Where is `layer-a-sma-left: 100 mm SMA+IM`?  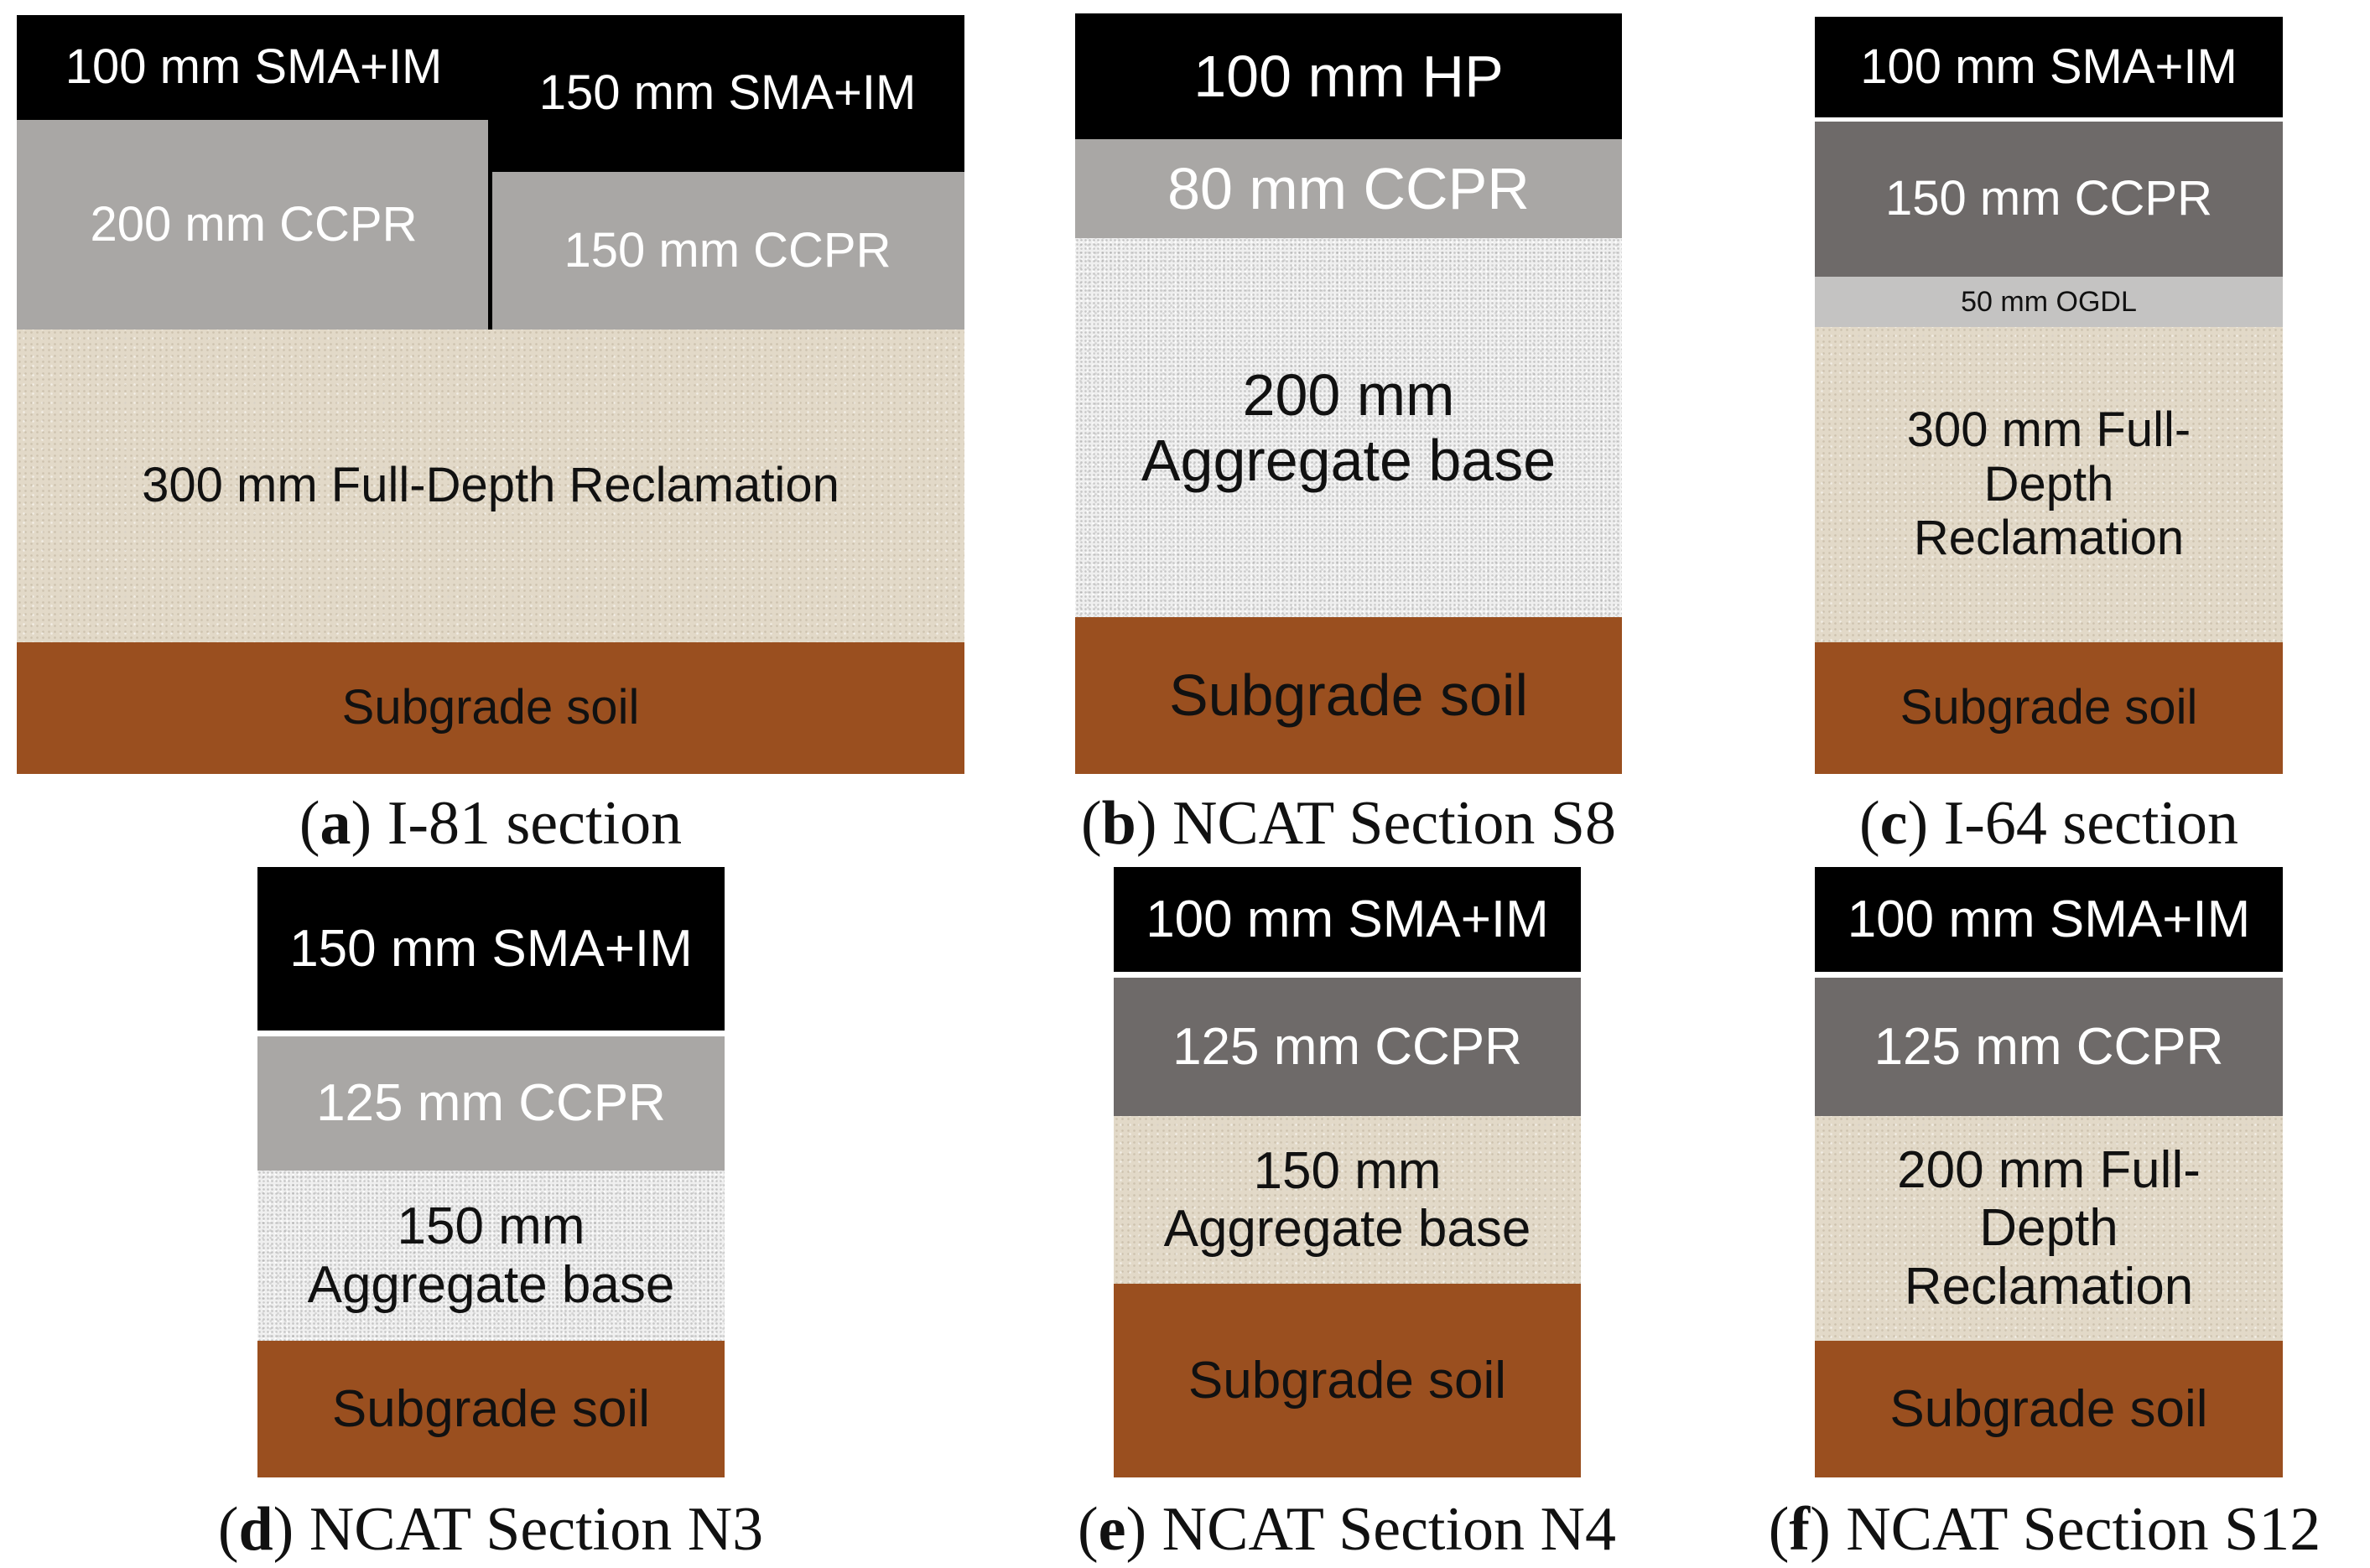 layer-a-sma-left: 100 mm SMA+IM is located at coordinates (254, 67).